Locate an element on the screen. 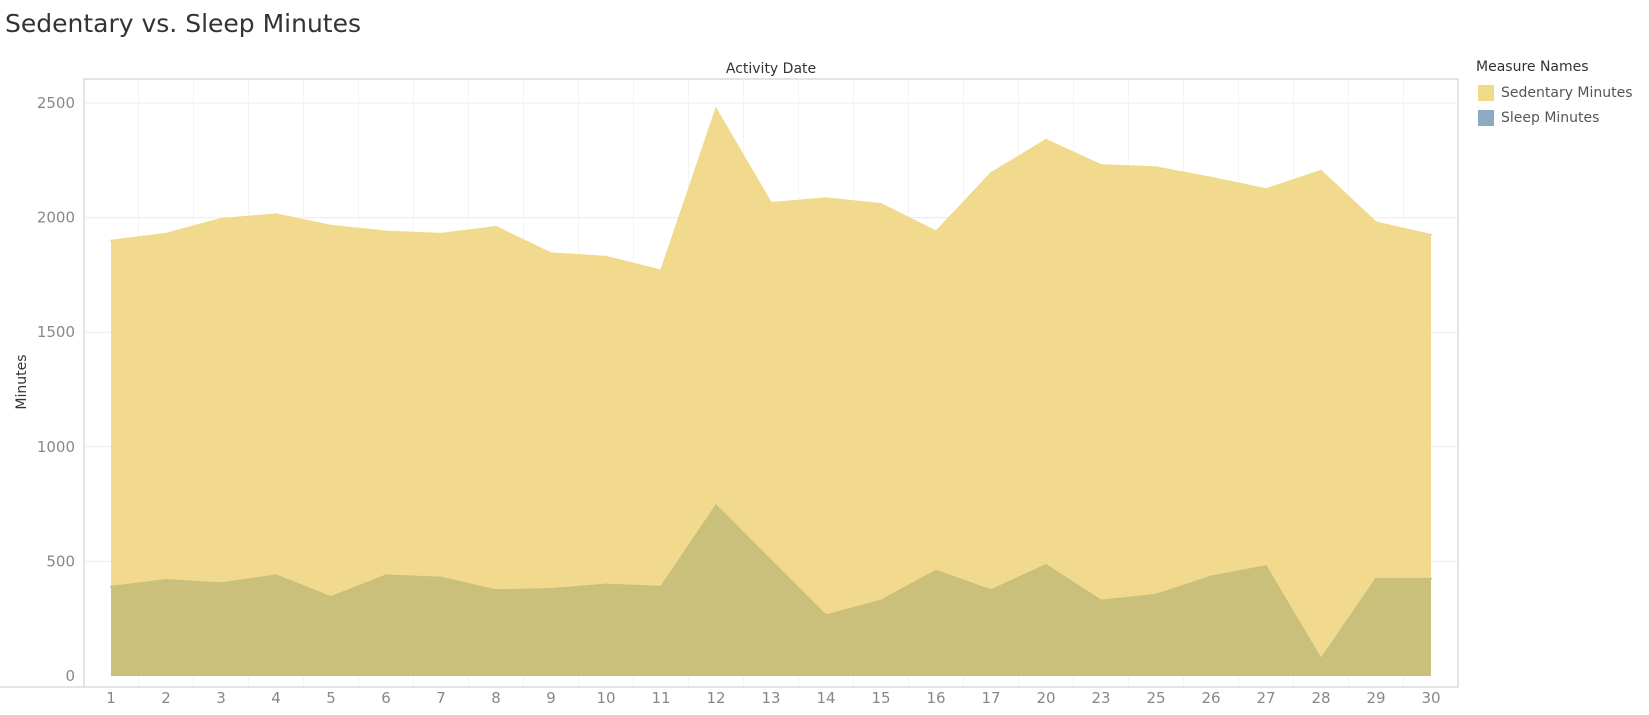  x-tick-label-30: 30 is located at coordinates (1430, 698).